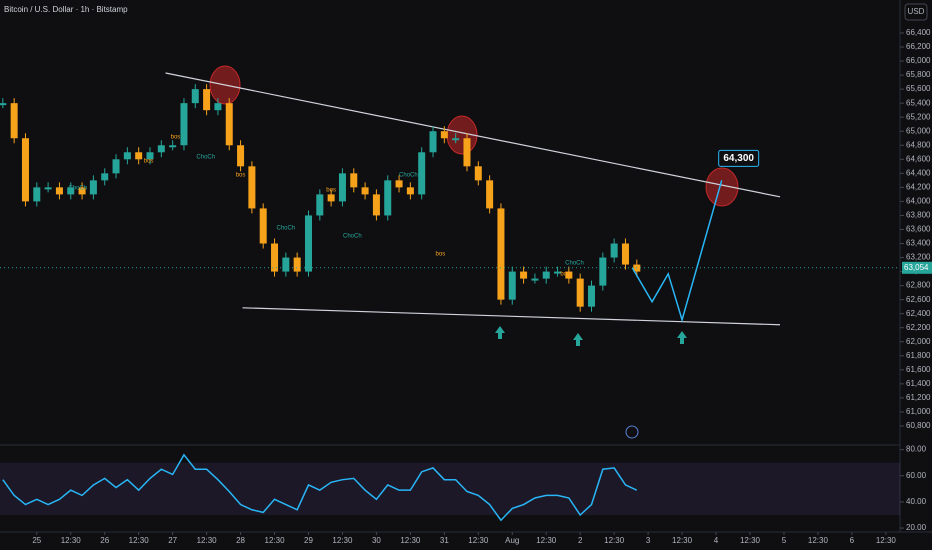  What do you see at coordinates (918, 201) in the screenshot?
I see `y-tick-label: 64,000` at bounding box center [918, 201].